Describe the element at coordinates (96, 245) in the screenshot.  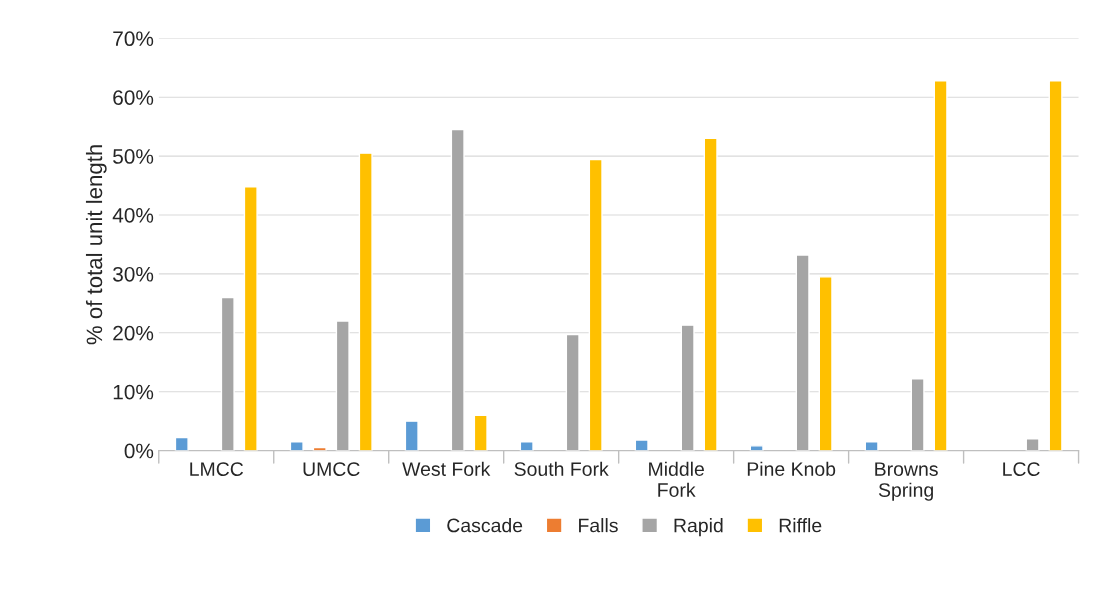
I see `y-axis-title: % of total unit length` at that location.